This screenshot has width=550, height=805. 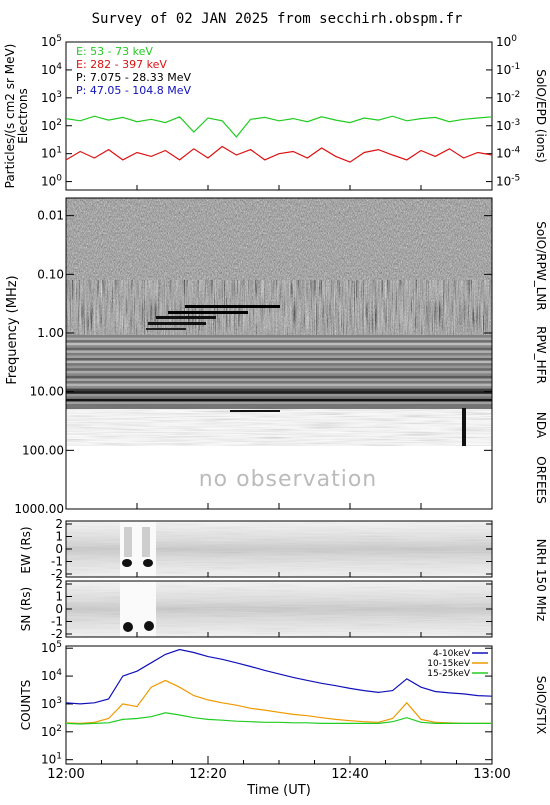 What do you see at coordinates (452, 654) in the screenshot?
I see `stix-legend-label: 4-10keV` at bounding box center [452, 654].